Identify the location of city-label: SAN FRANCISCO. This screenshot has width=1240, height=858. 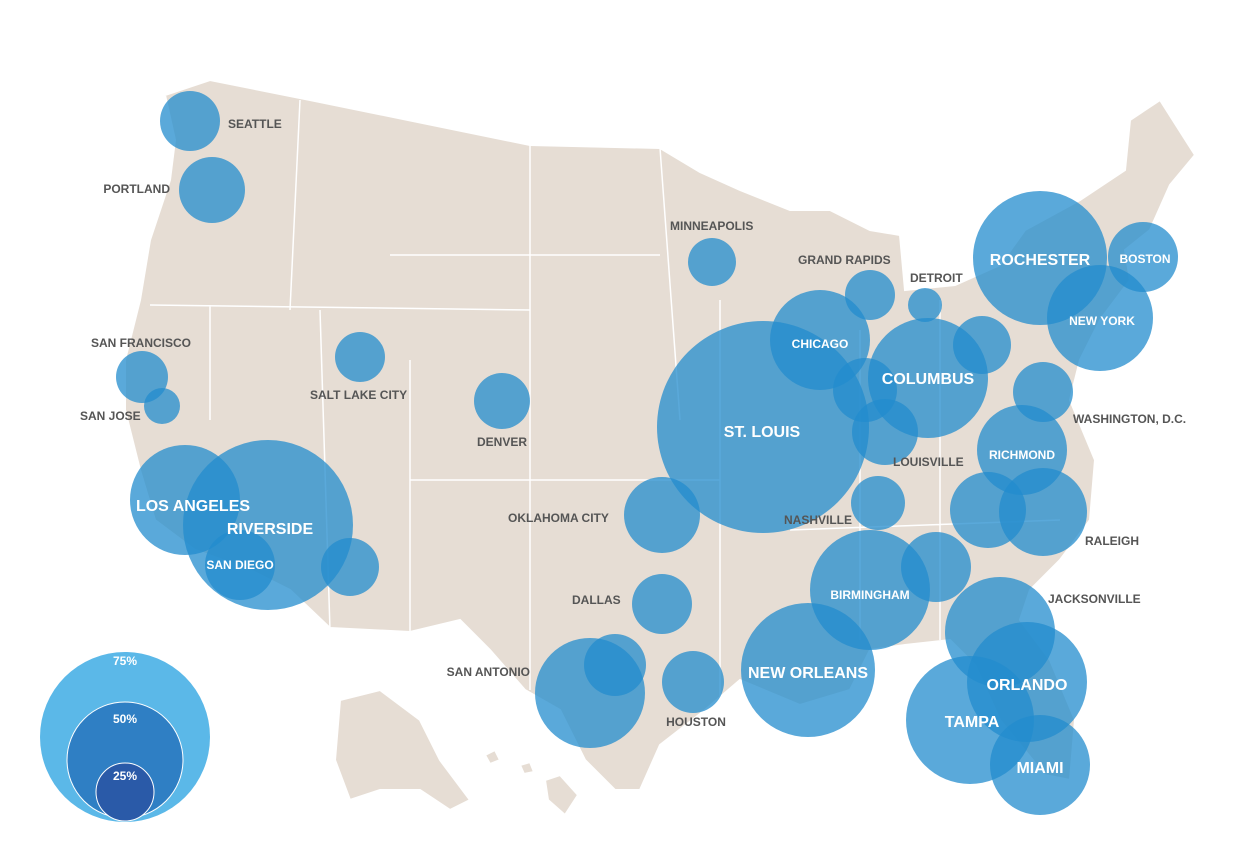
(141, 343).